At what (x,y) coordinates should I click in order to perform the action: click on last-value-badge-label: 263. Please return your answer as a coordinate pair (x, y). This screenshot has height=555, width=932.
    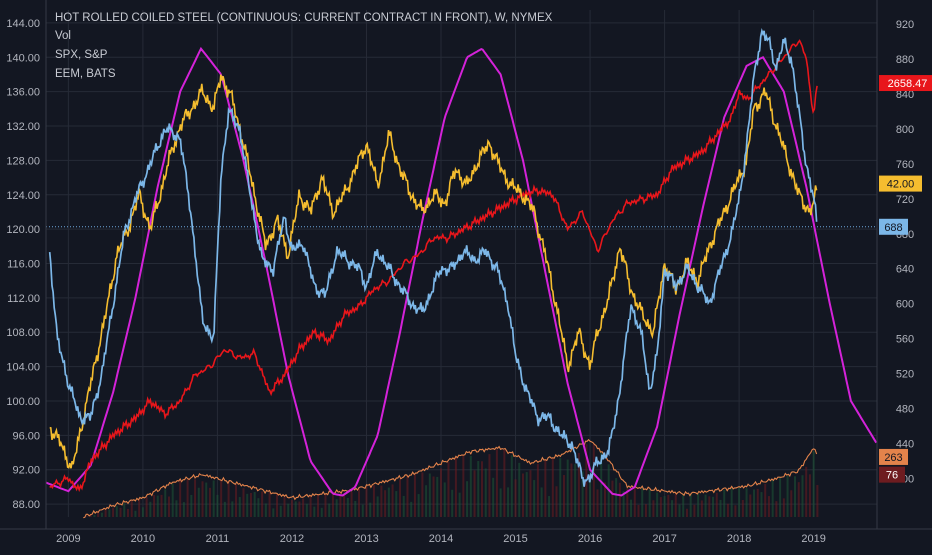
    Looking at the image, I should click on (893, 458).